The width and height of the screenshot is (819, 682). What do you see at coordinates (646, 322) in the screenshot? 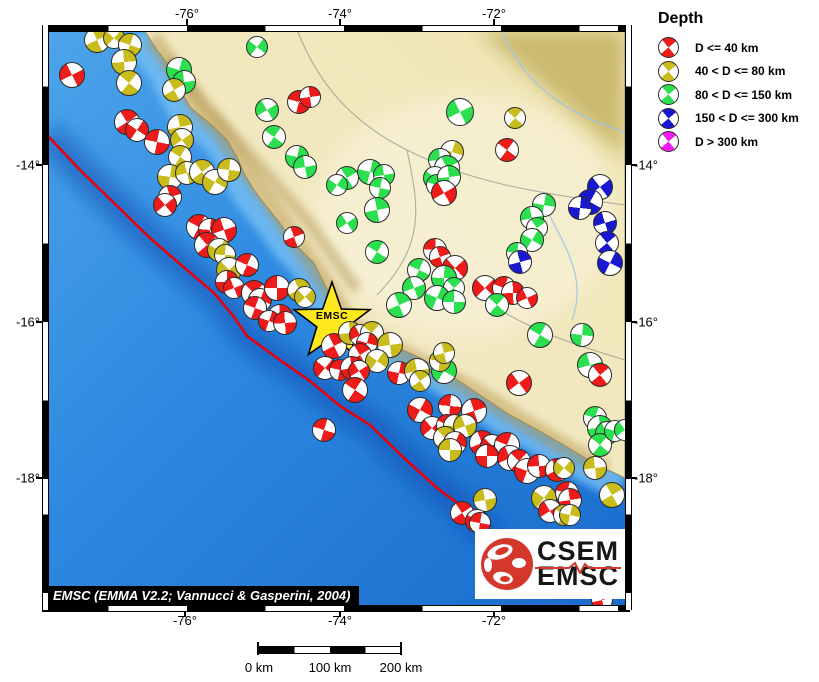
I see `axis-label-right: -16°` at bounding box center [646, 322].